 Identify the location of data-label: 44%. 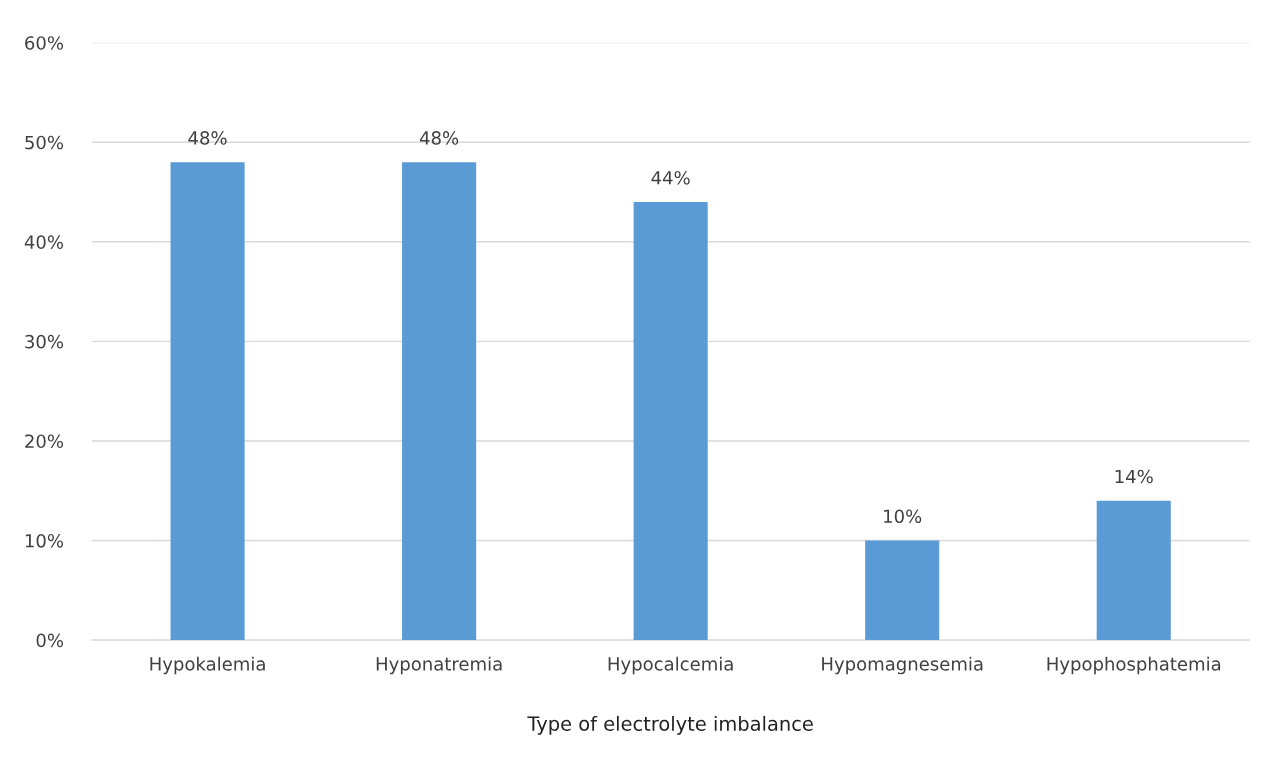
(670, 177).